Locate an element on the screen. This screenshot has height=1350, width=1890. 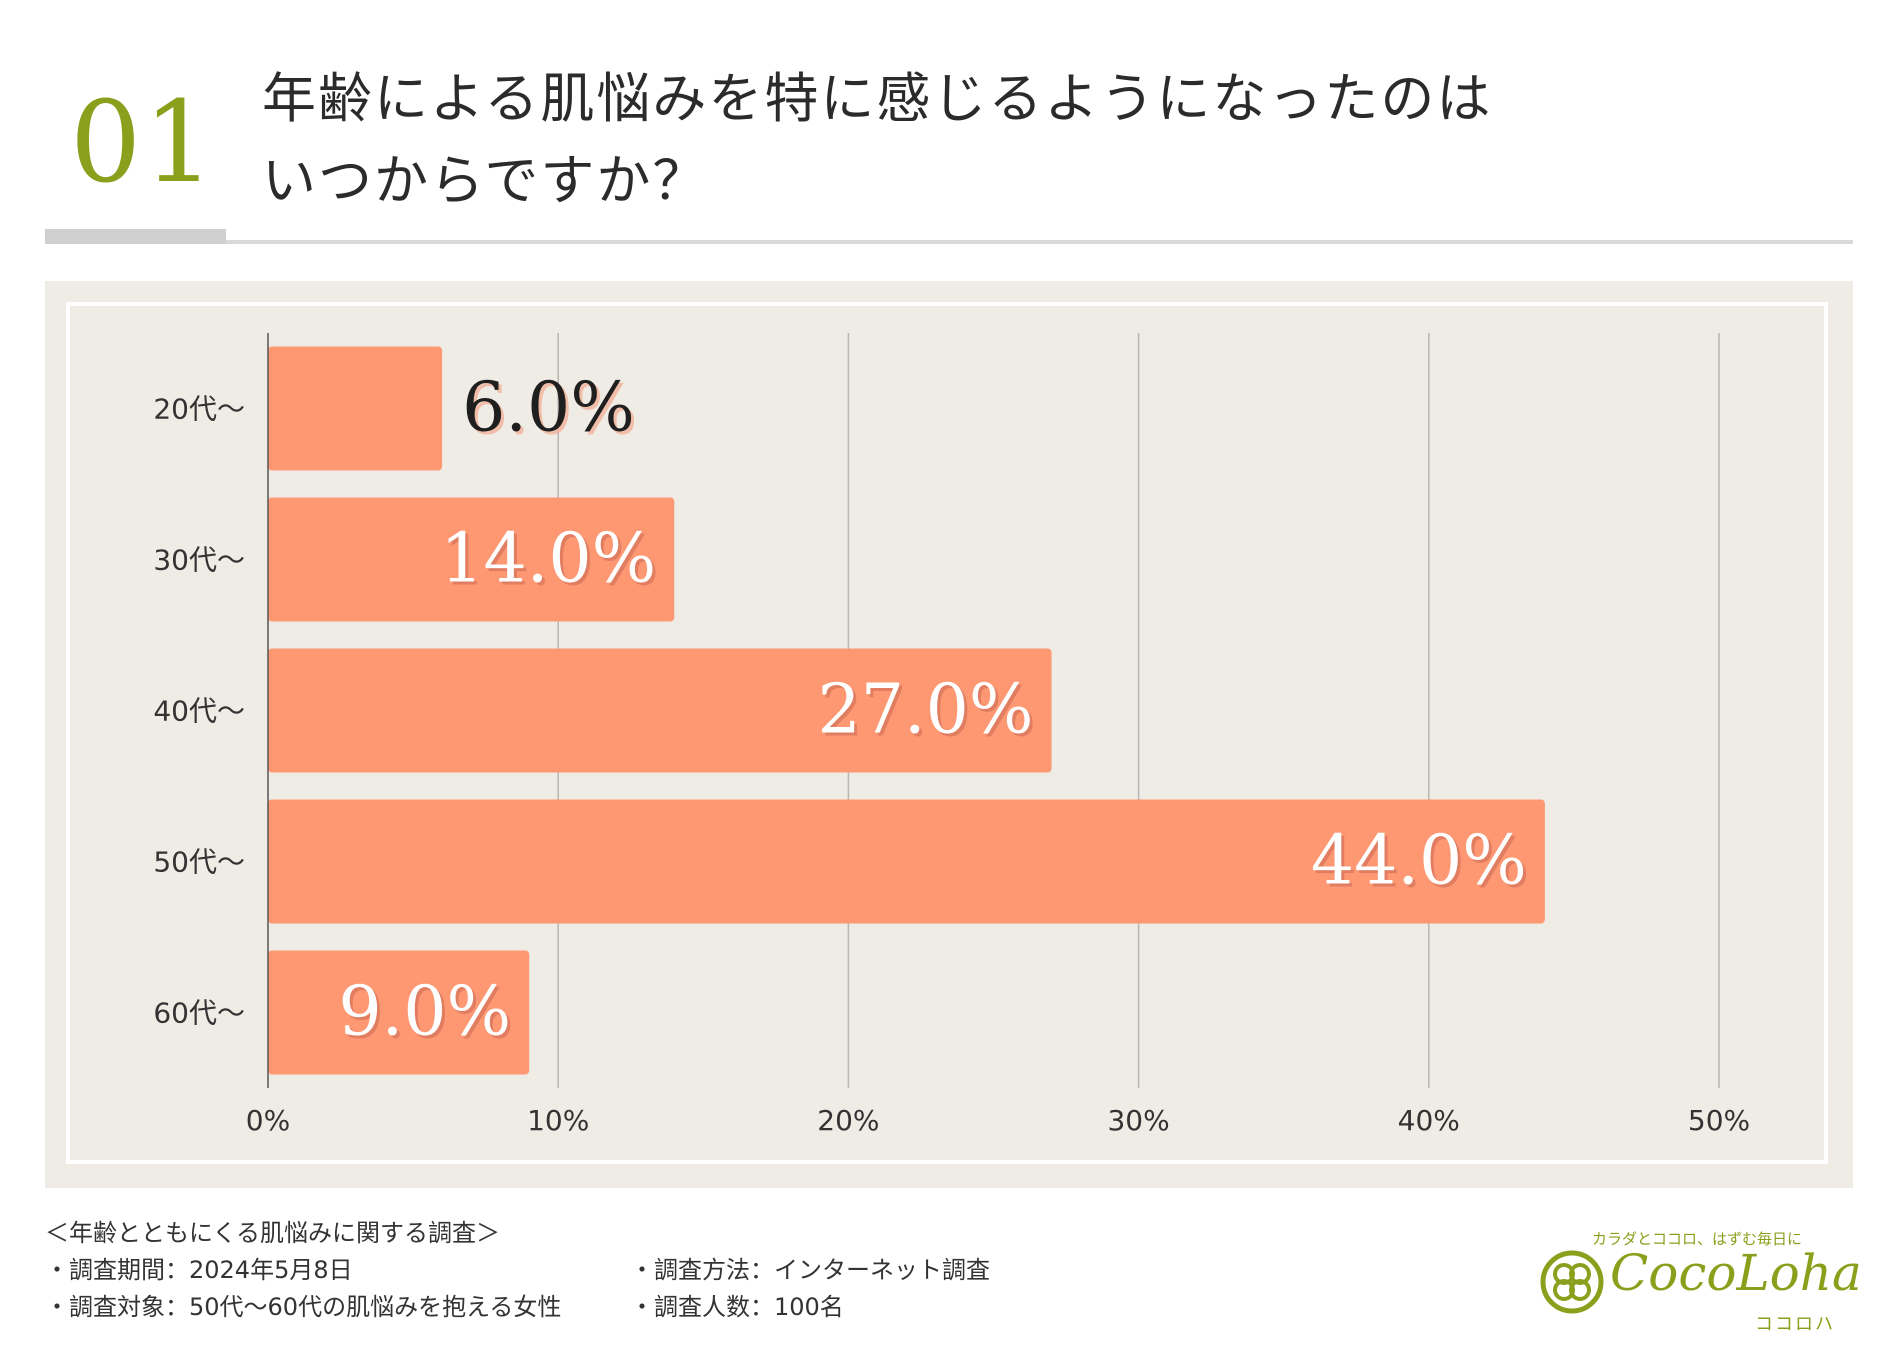
value-label-shadow-3: 44.0% is located at coordinates (1422, 864).